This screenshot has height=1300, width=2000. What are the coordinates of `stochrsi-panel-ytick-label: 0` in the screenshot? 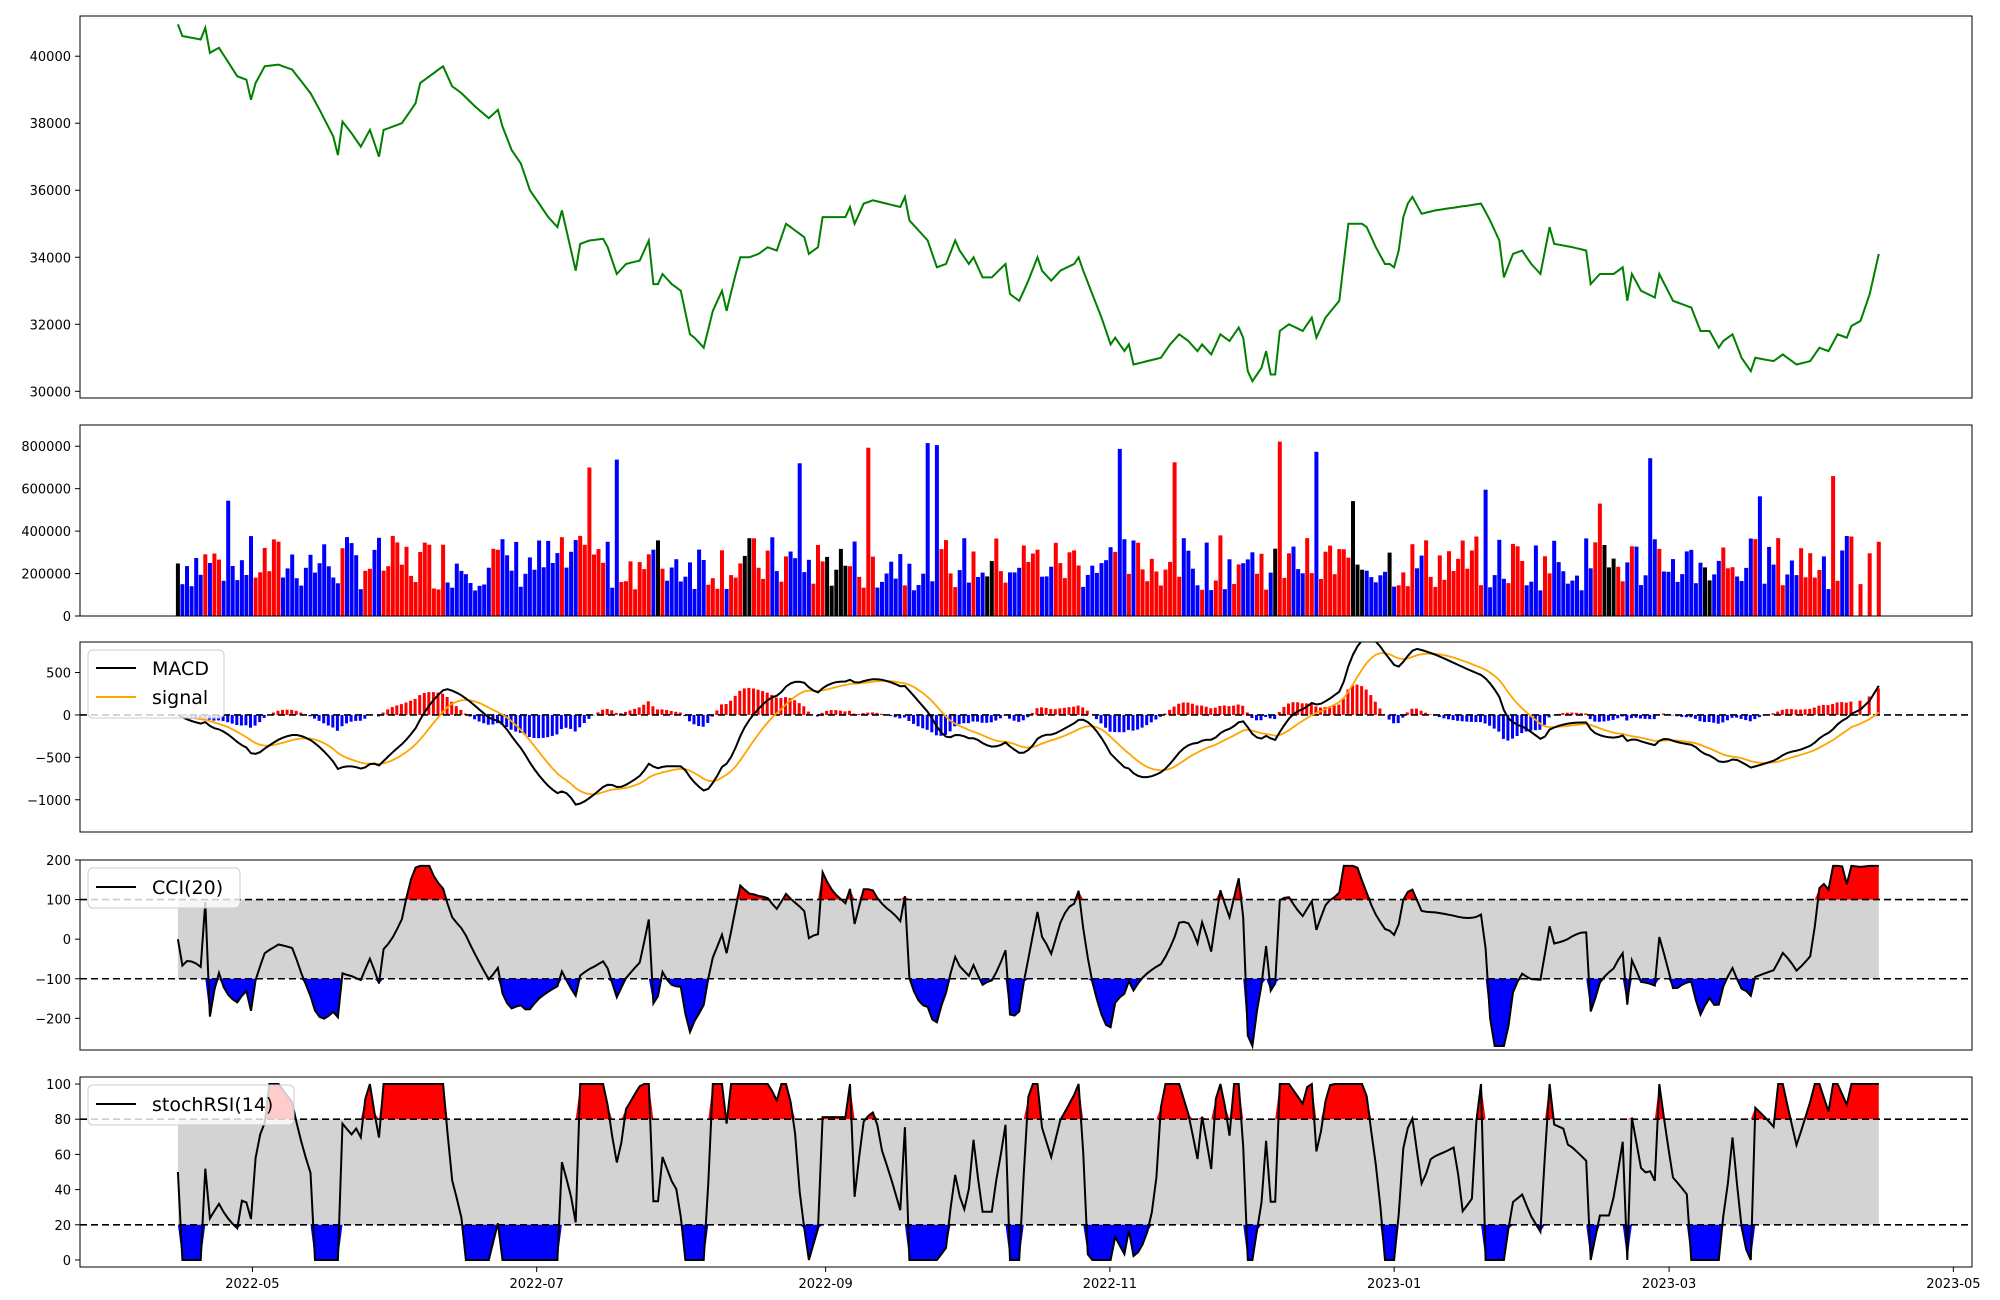 It's located at (67, 1261).